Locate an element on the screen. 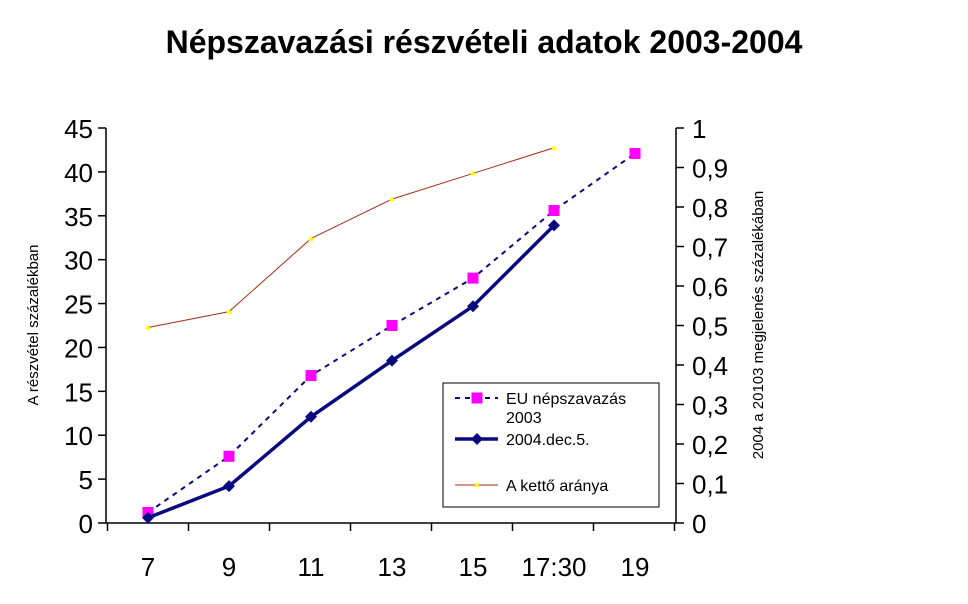  y2-tick-label: 0,3 is located at coordinates (710, 406).